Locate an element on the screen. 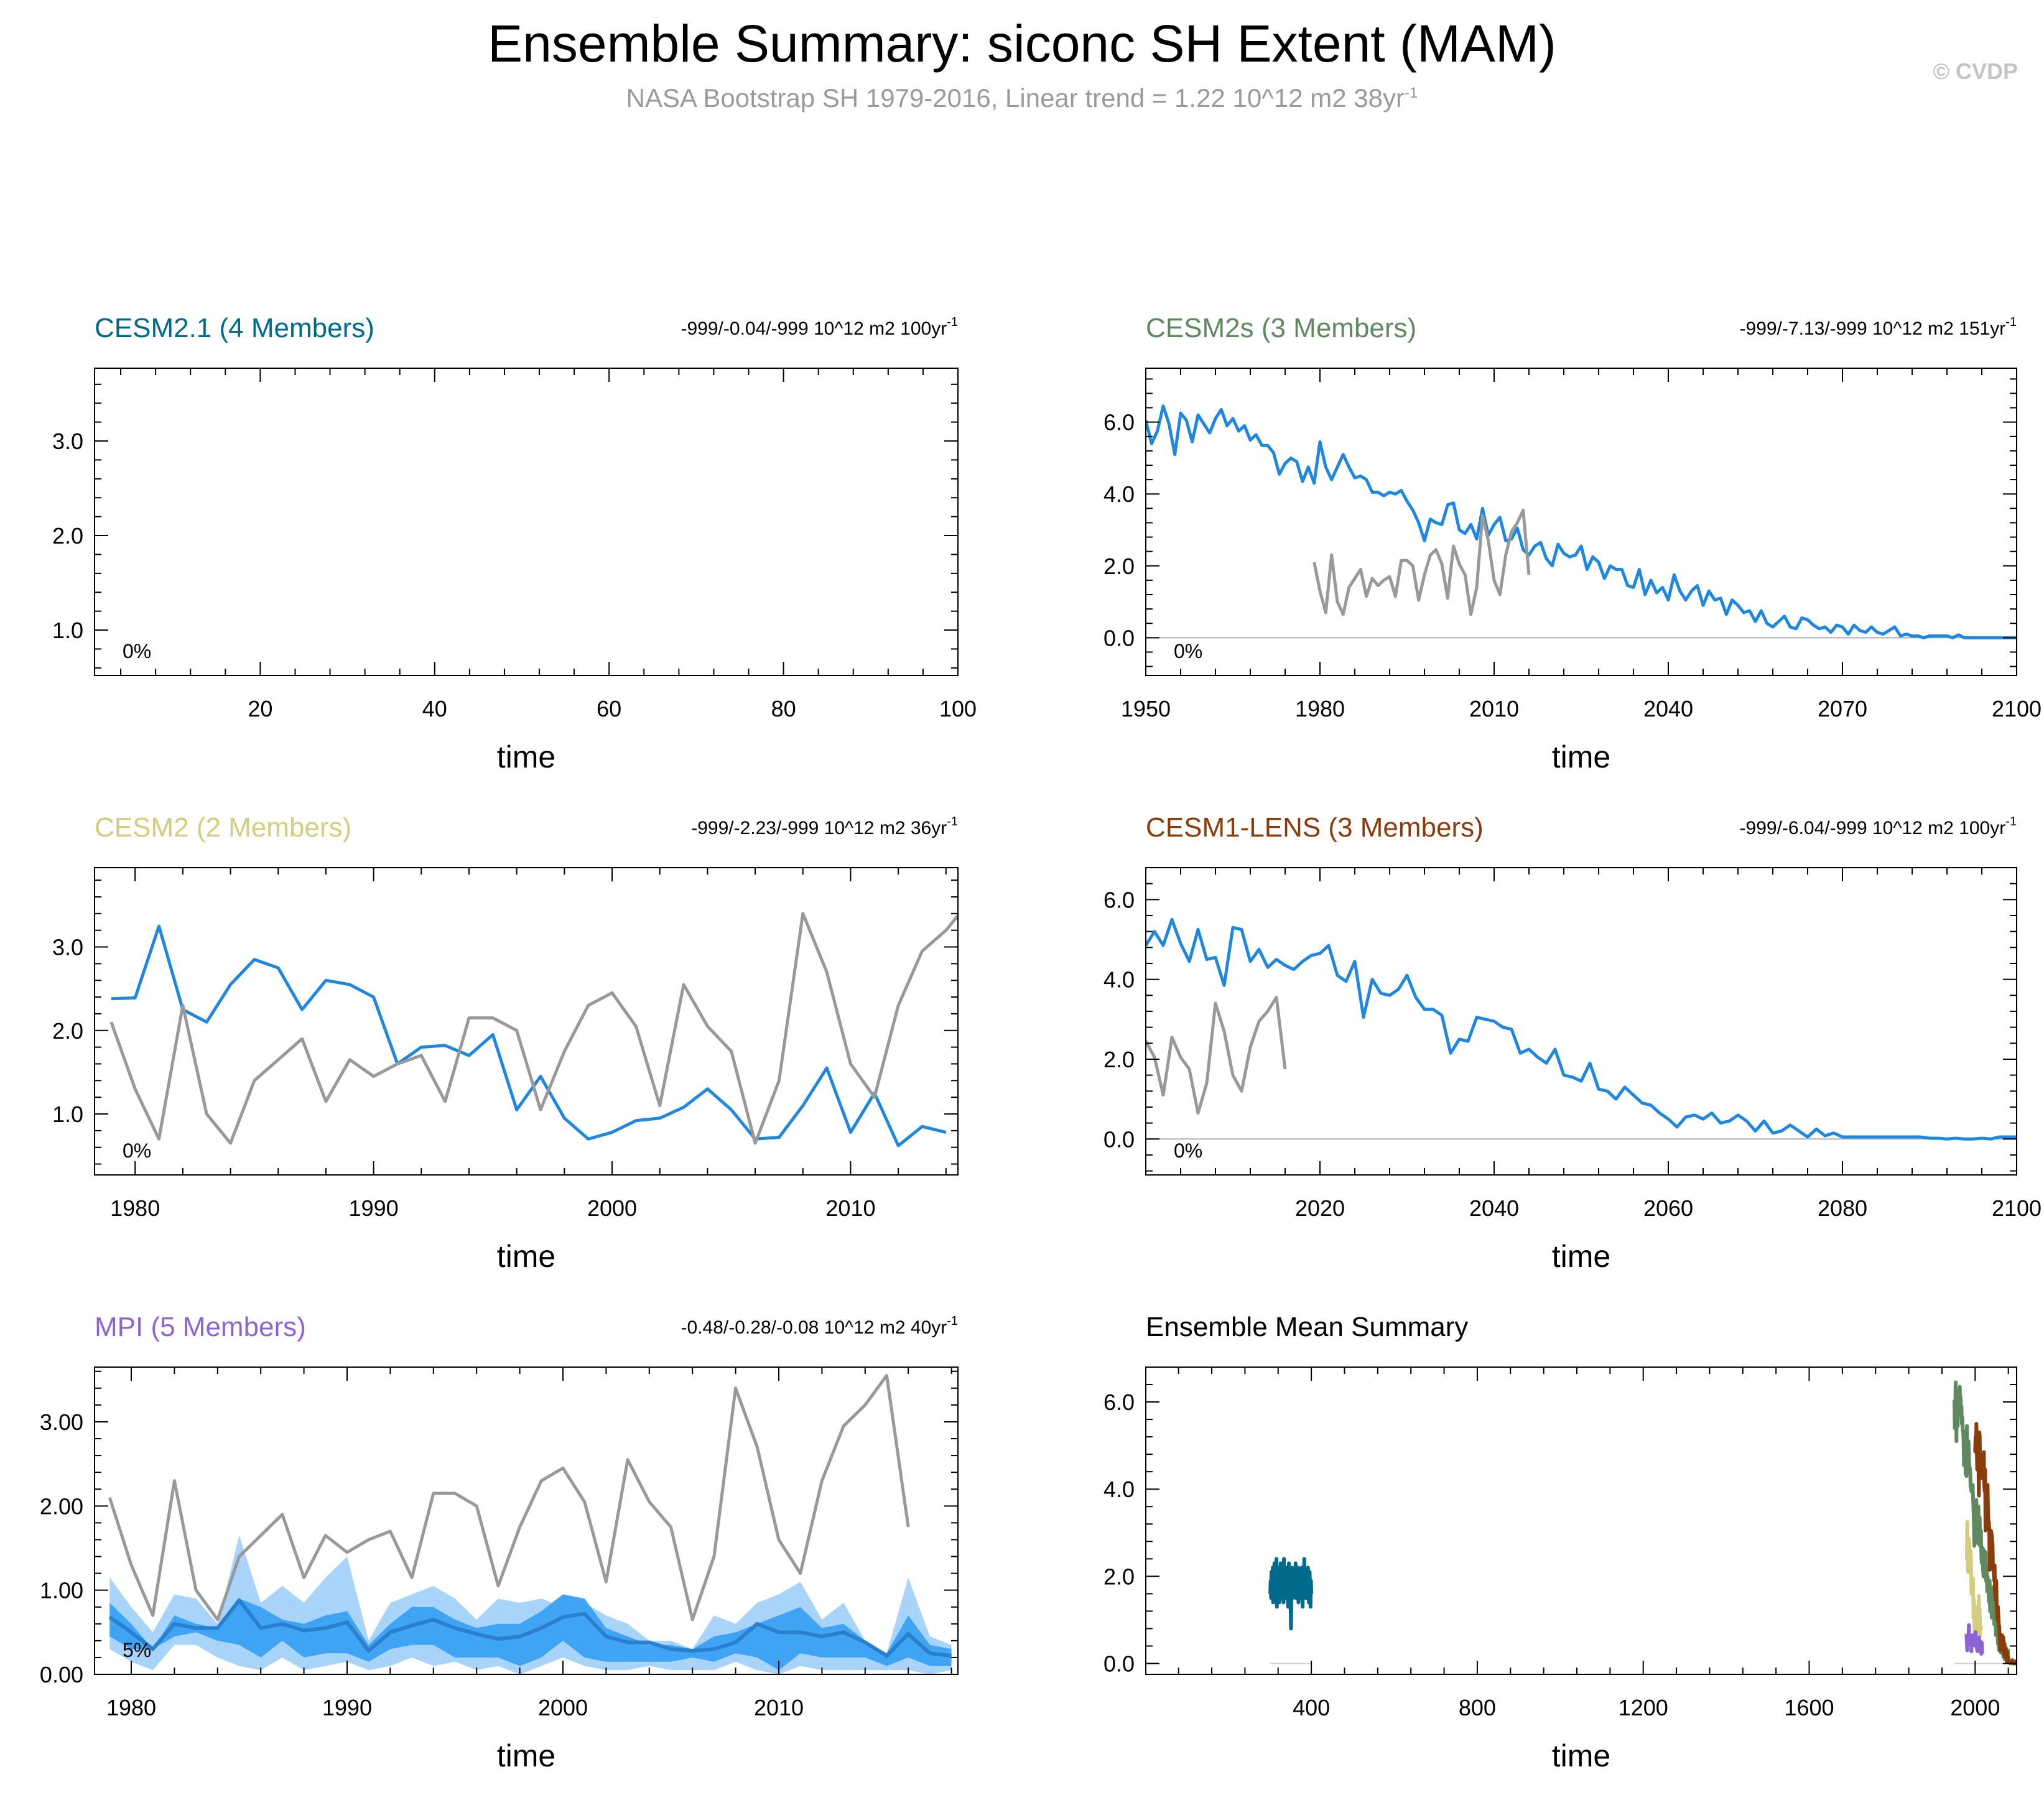 This screenshot has height=1800, width=2044. trend-label: -0.48/-0.28/-0.08 10^12 m2 40yr-1 is located at coordinates (819, 1326).